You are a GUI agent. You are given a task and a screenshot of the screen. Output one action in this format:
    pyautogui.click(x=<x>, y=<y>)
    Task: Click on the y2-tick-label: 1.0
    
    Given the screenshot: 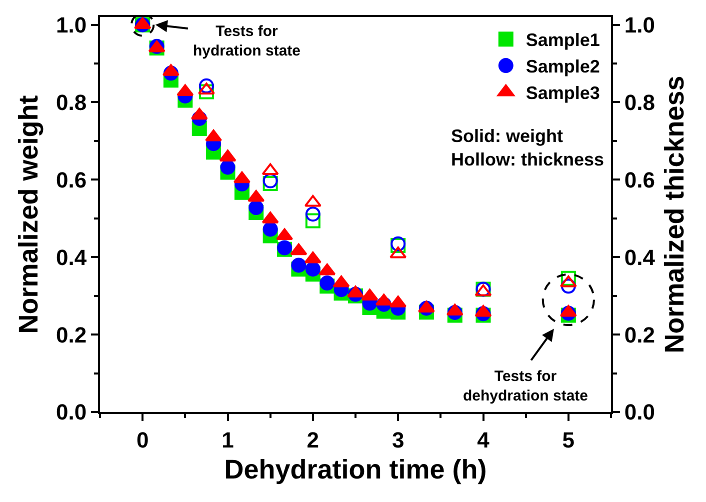 What is the action you would take?
    pyautogui.click(x=639, y=25)
    